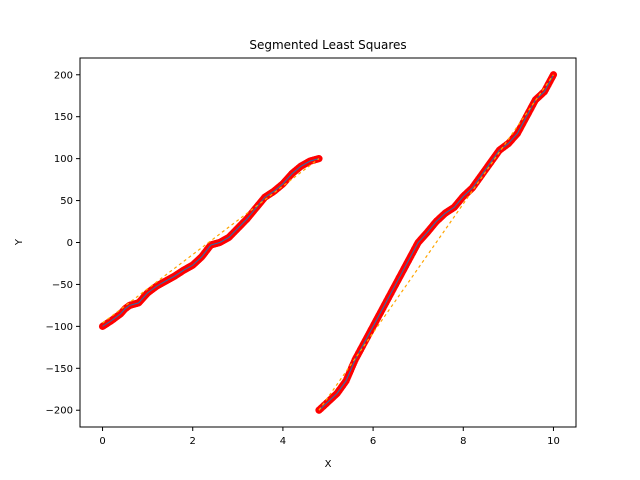  Describe the element at coordinates (59, 369) in the screenshot. I see `y-tick-label: −150` at that location.